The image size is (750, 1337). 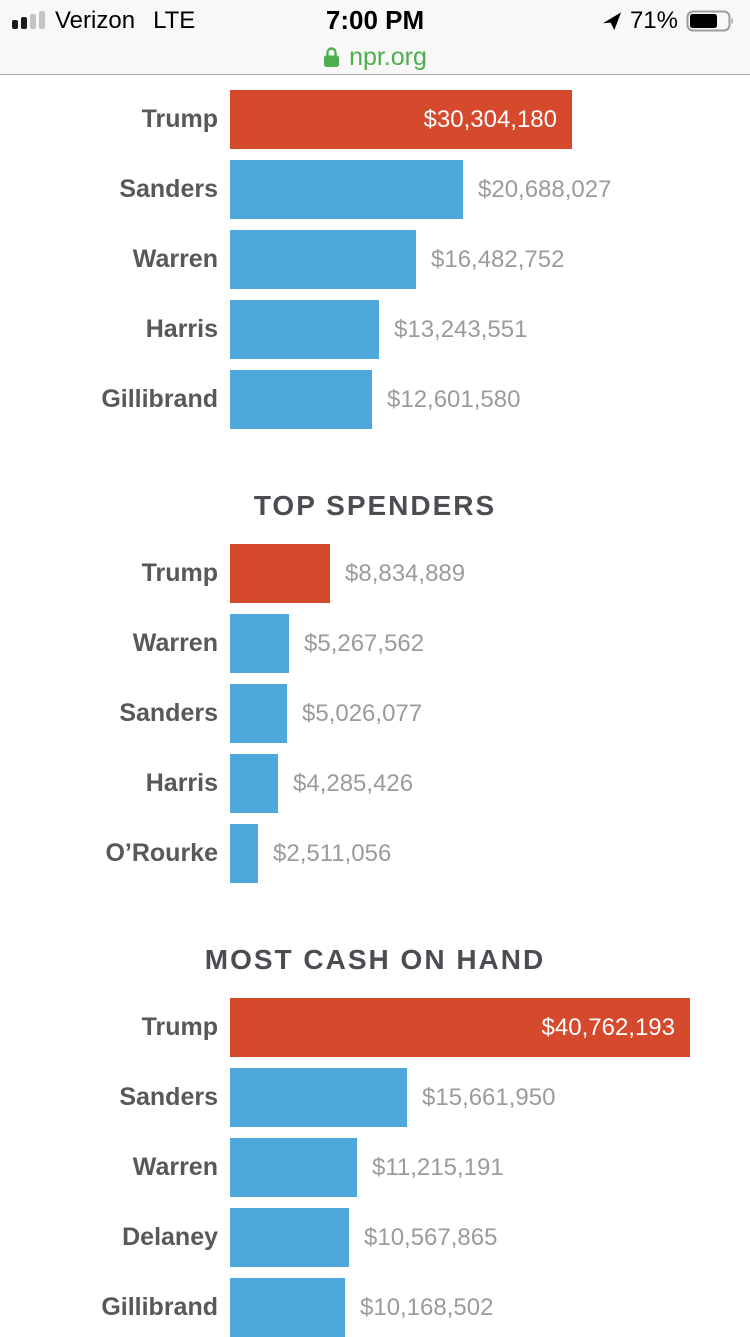 I want to click on browser-chrome: Verizon LTE 7:00 PM 71% npr.o, so click(x=375, y=37).